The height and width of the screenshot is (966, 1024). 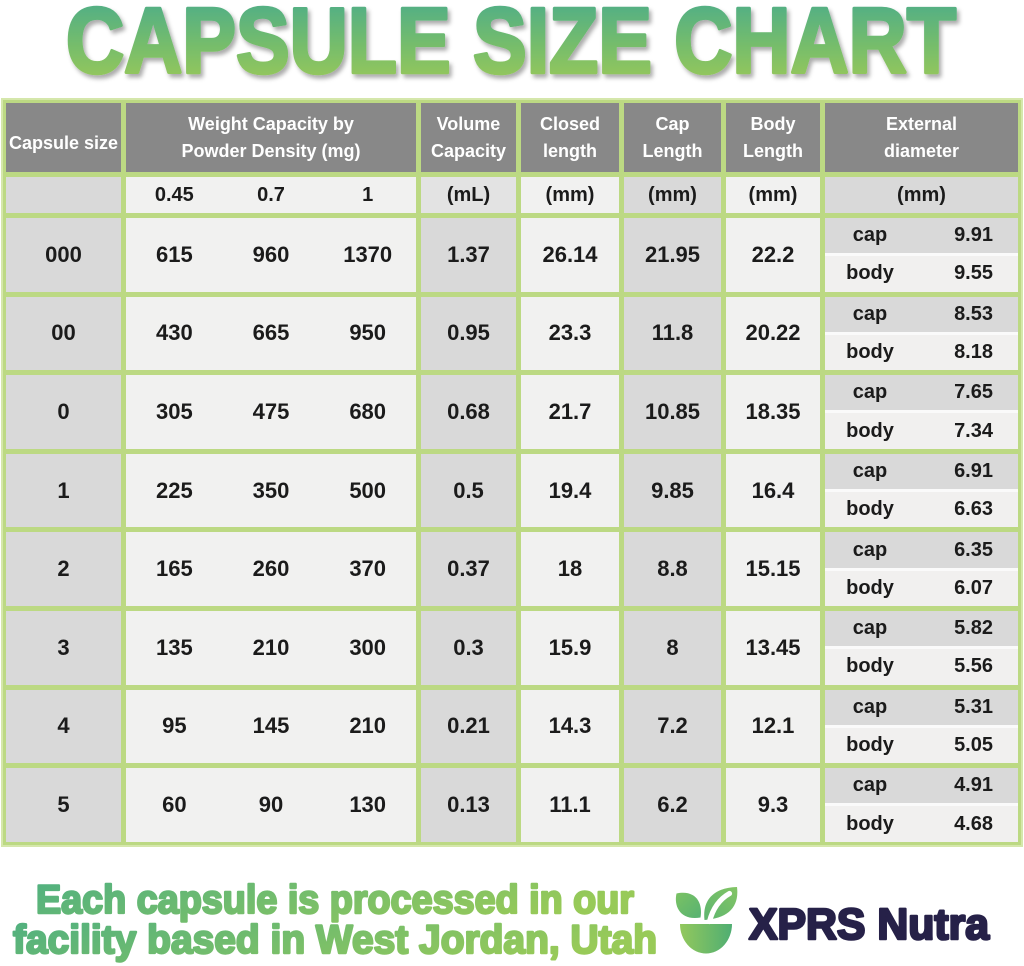 I want to click on svg-text: XPRS Nutra, so click(x=869, y=924).